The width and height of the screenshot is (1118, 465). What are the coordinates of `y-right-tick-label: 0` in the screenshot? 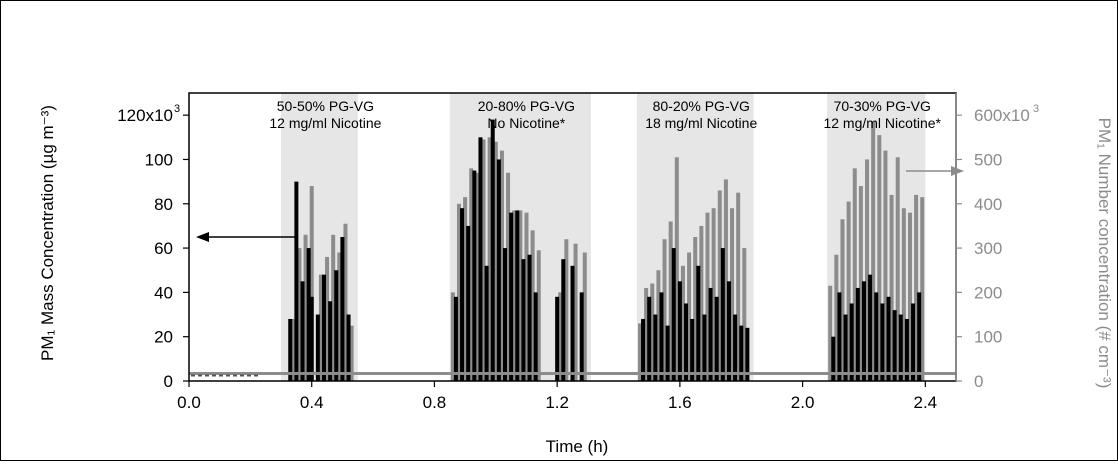 It's located at (978, 381).